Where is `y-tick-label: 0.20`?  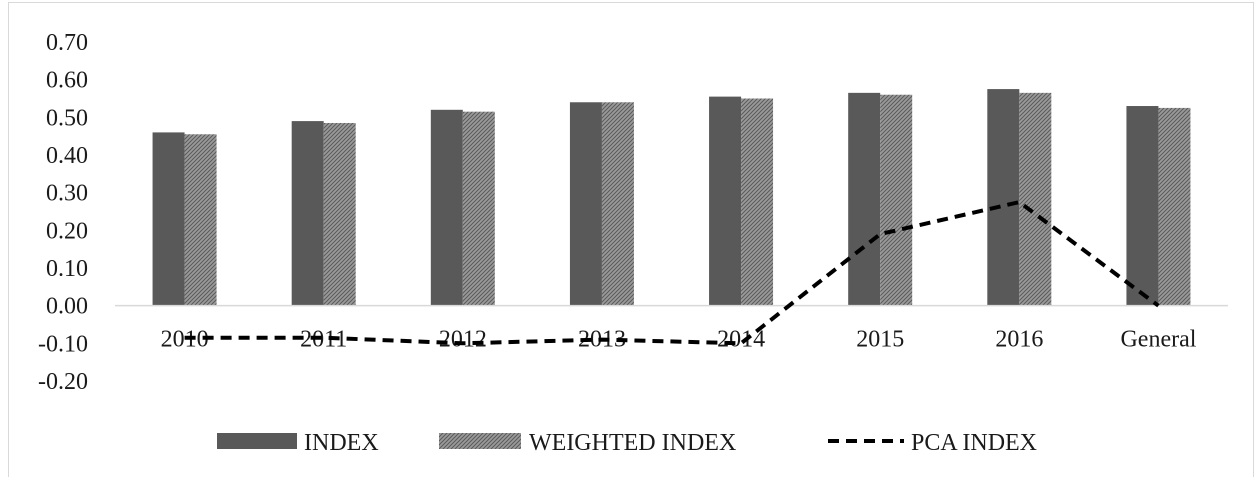 y-tick-label: 0.20 is located at coordinates (67, 231).